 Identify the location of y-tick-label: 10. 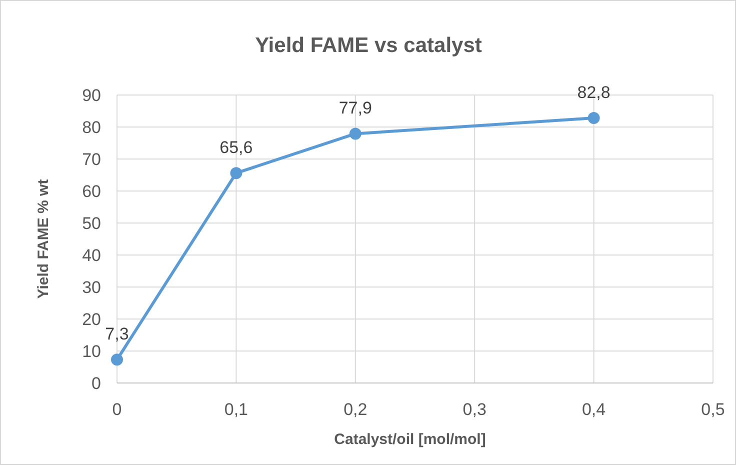
(91, 351).